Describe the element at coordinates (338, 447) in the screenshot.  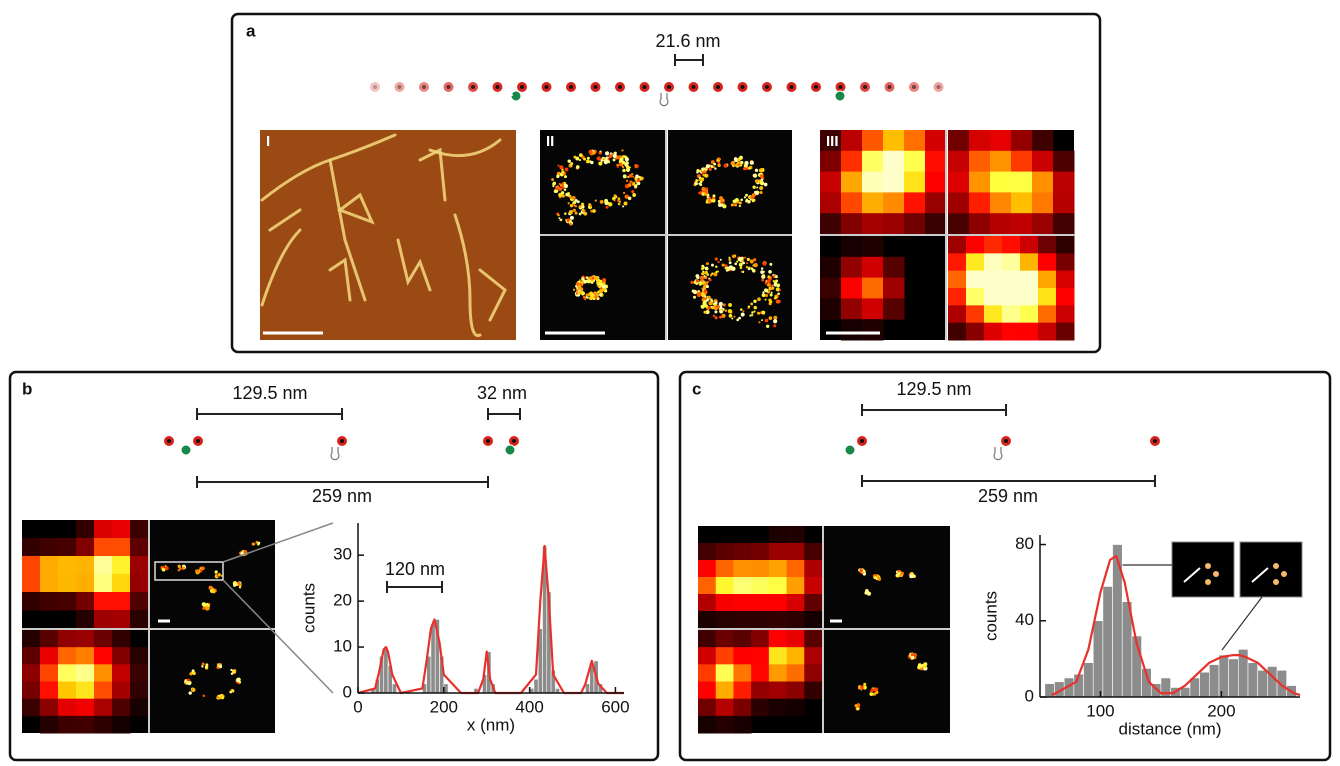
I see `schematic` at that location.